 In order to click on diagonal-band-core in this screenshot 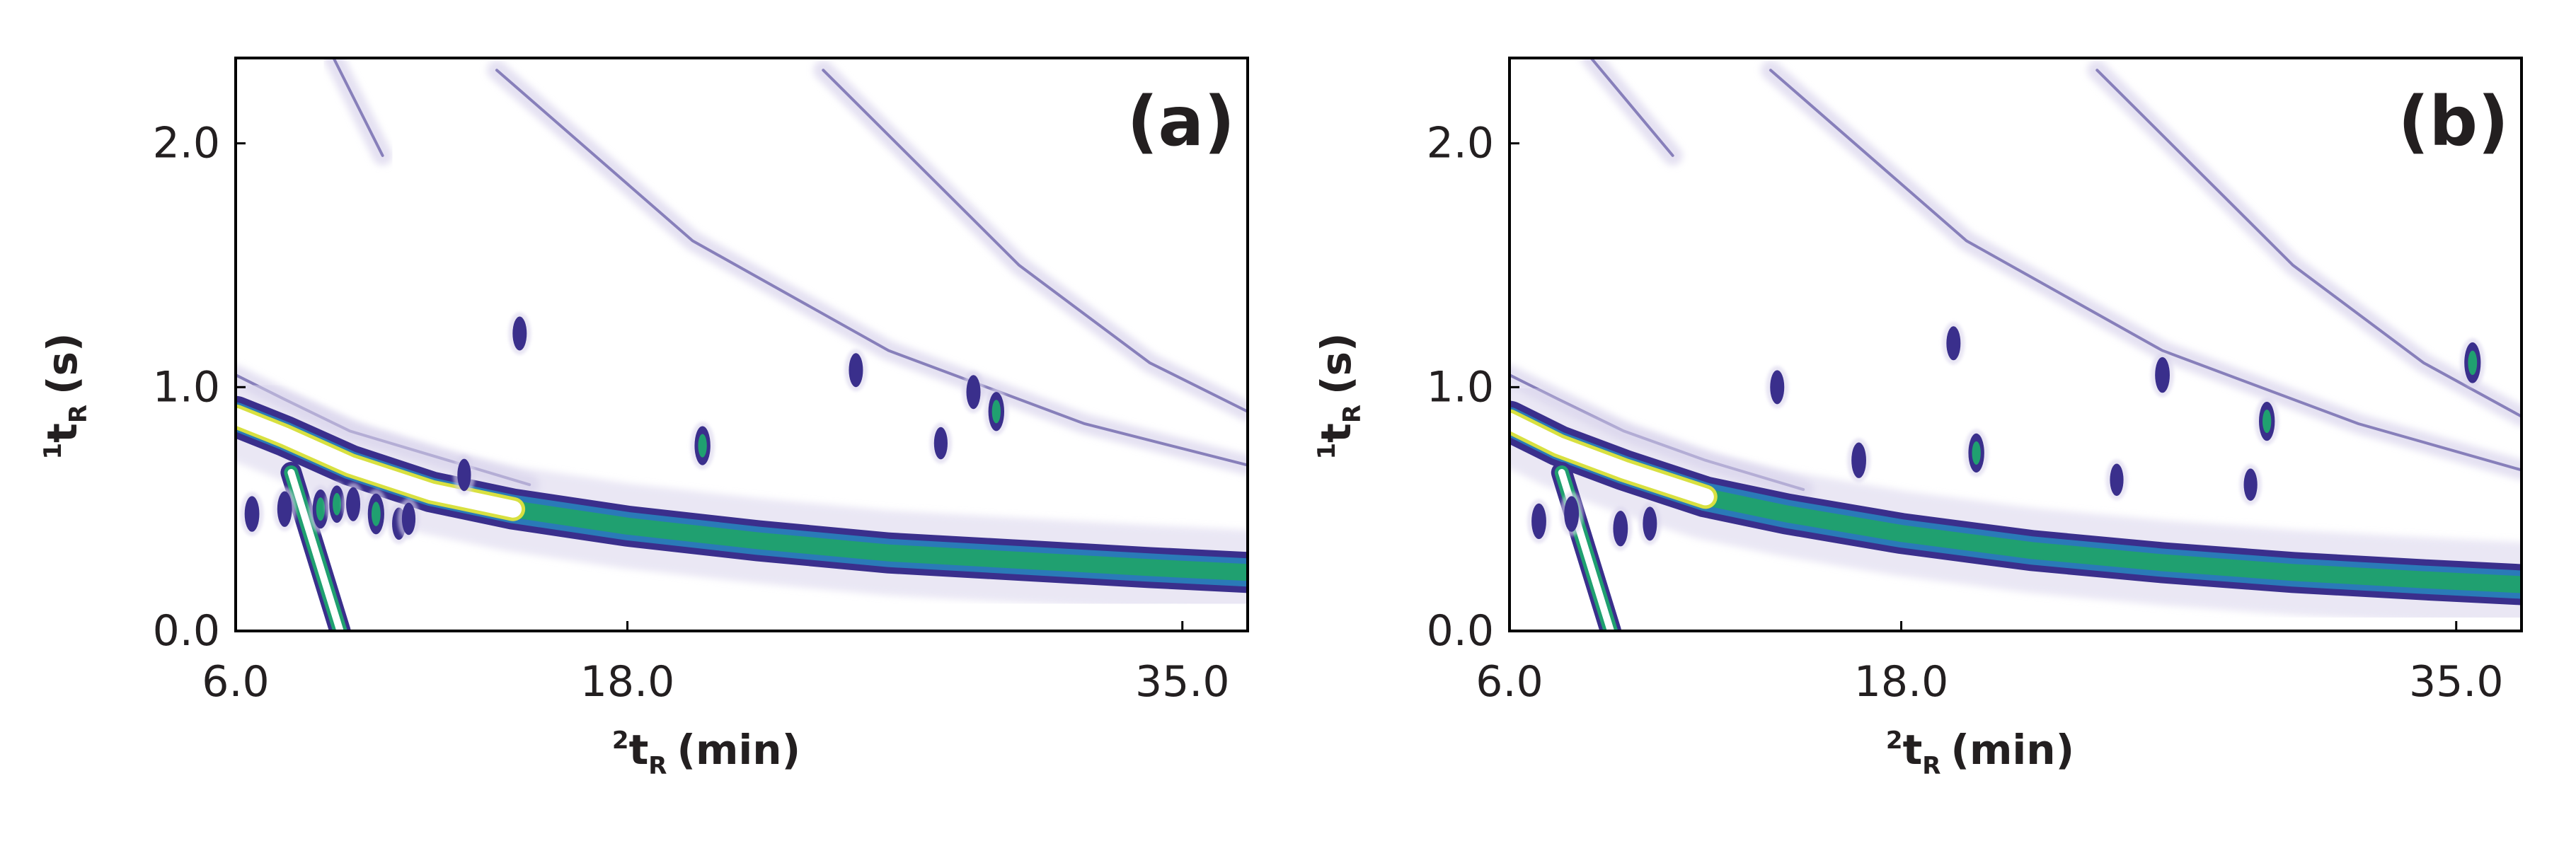, I will do `click(316, 550)`.